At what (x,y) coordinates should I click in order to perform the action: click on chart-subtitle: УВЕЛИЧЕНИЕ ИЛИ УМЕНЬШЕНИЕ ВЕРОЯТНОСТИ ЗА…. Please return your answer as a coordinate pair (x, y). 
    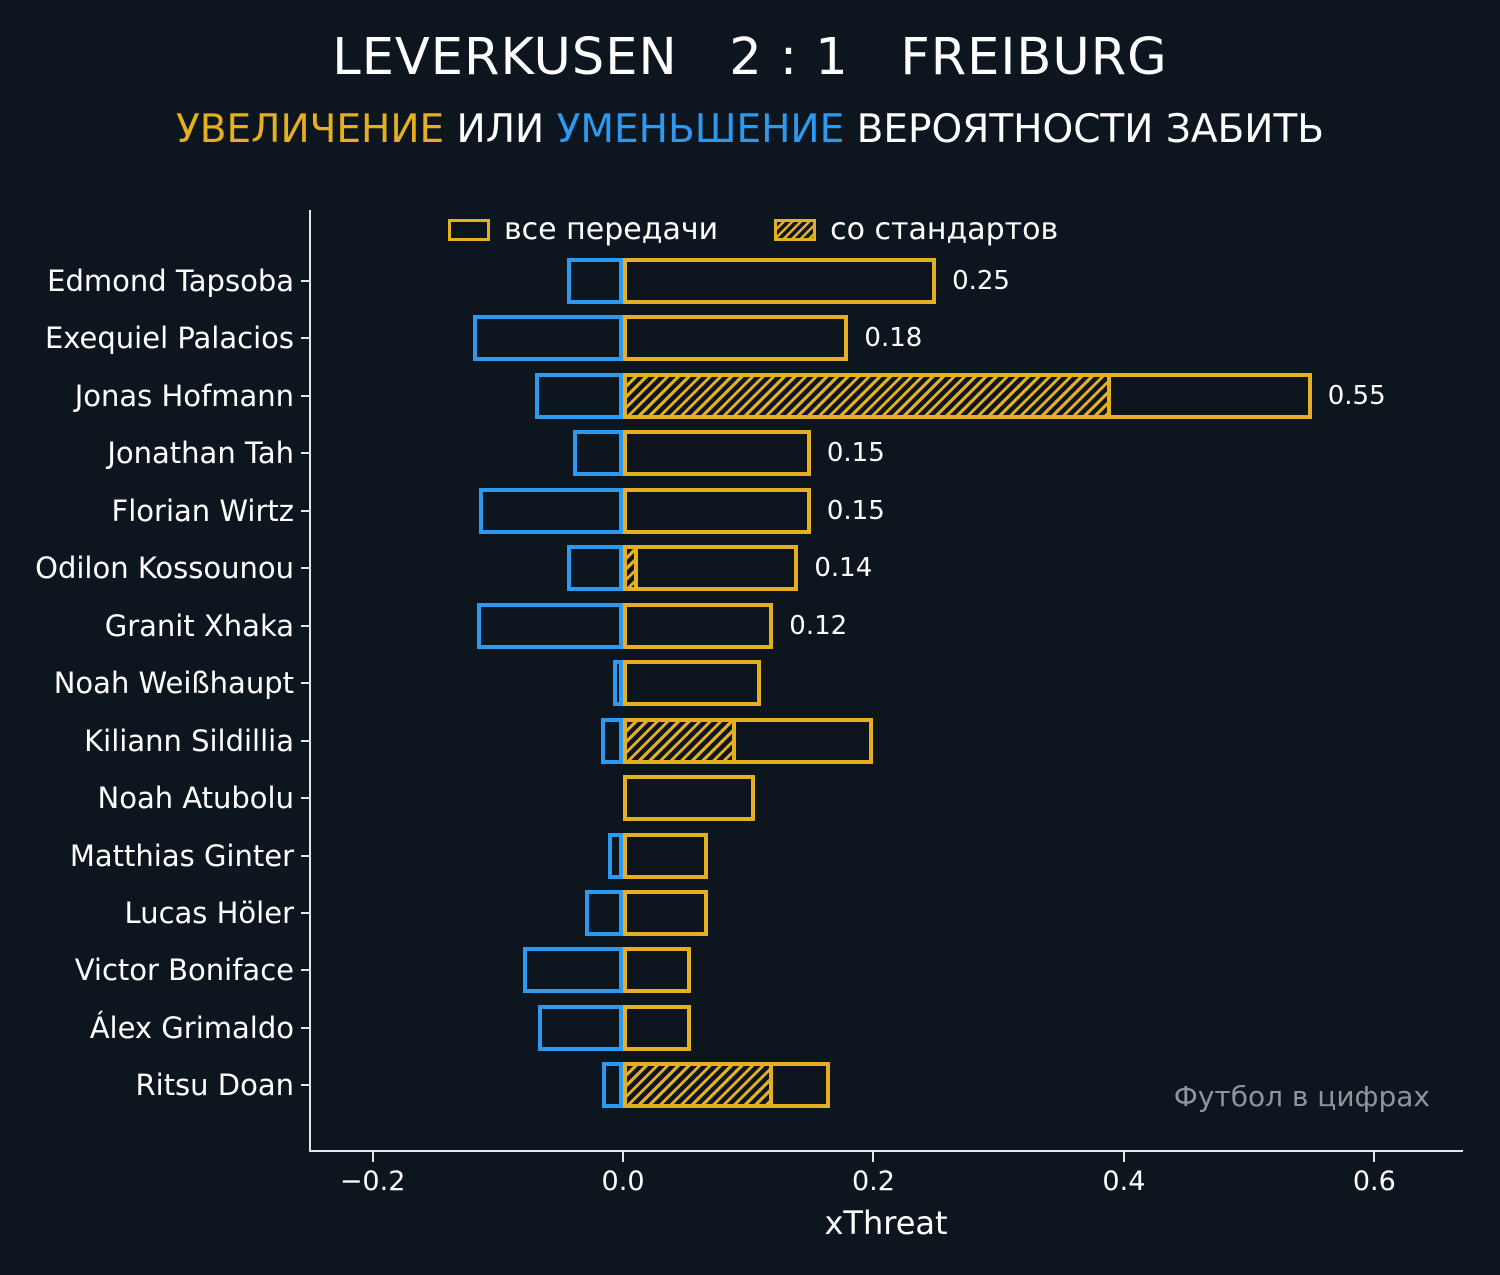
    Looking at the image, I should click on (750, 129).